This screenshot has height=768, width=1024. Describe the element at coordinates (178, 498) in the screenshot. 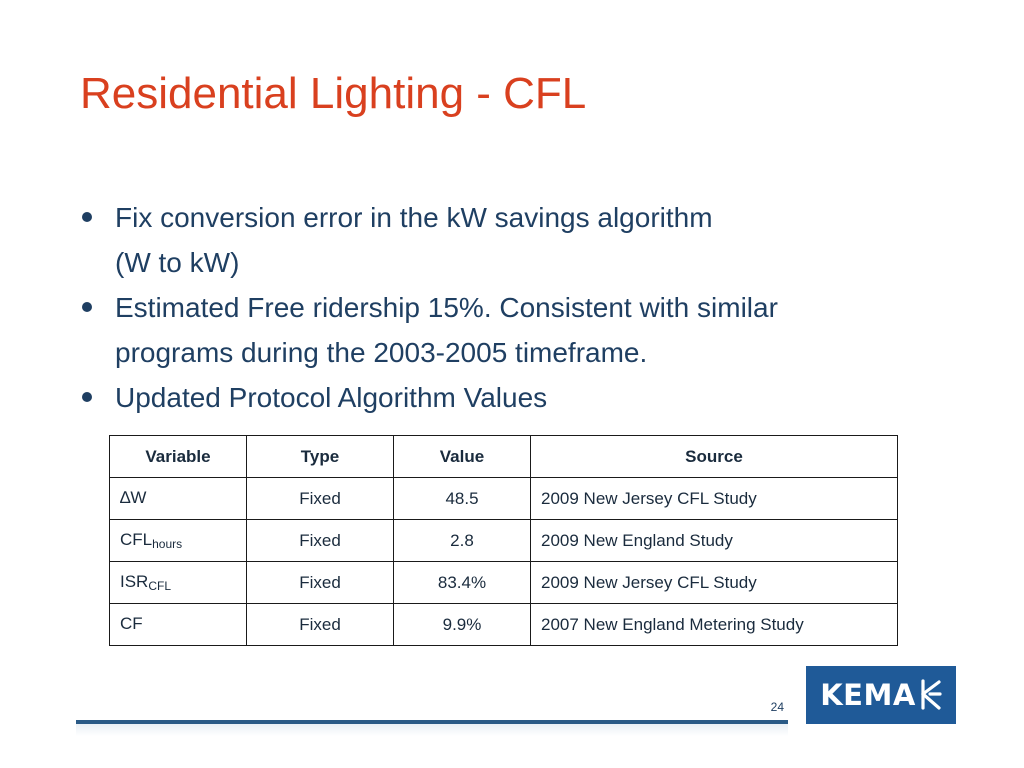

I see `cell-variable: ∆W` at that location.